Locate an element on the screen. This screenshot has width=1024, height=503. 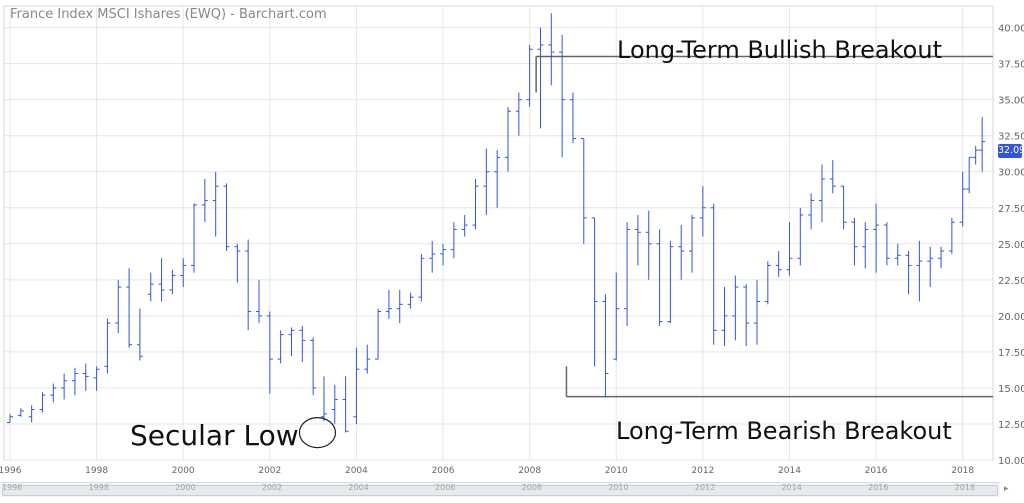
x-tick-label: 2004 is located at coordinates (356, 471).